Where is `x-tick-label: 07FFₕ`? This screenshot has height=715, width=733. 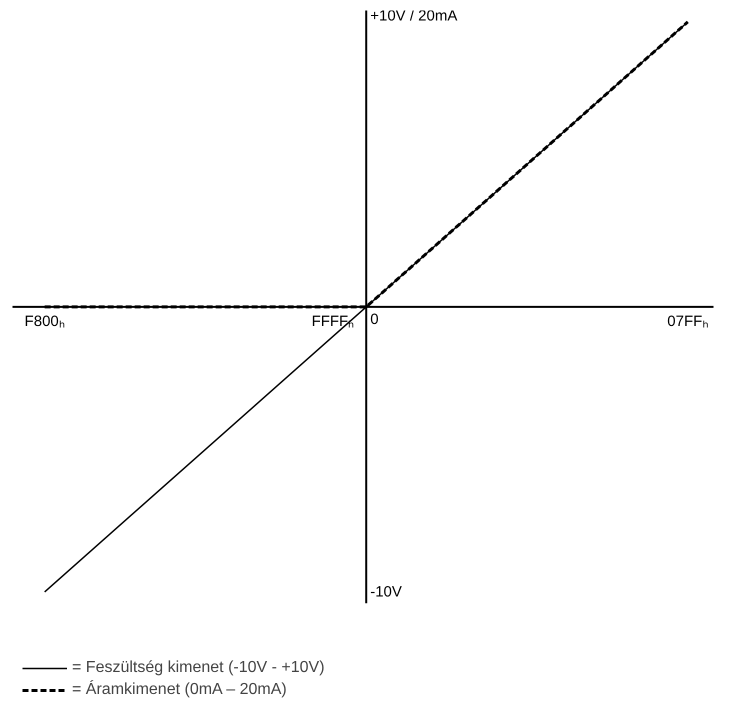
x-tick-label: 07FFₕ is located at coordinates (687, 321).